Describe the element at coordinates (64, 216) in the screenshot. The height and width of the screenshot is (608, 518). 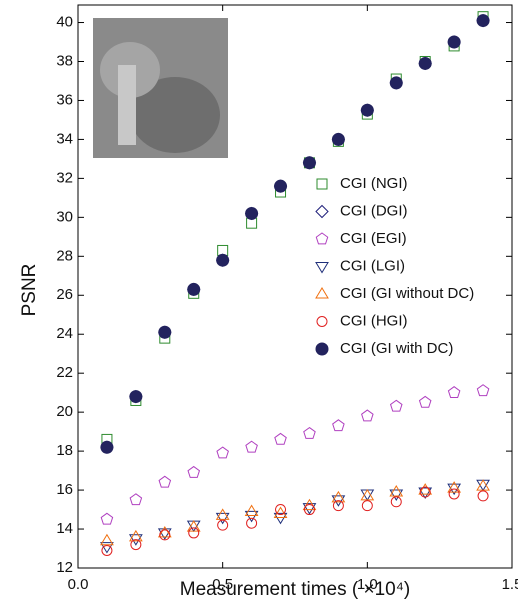
I see `y-tick-label: 30` at that location.